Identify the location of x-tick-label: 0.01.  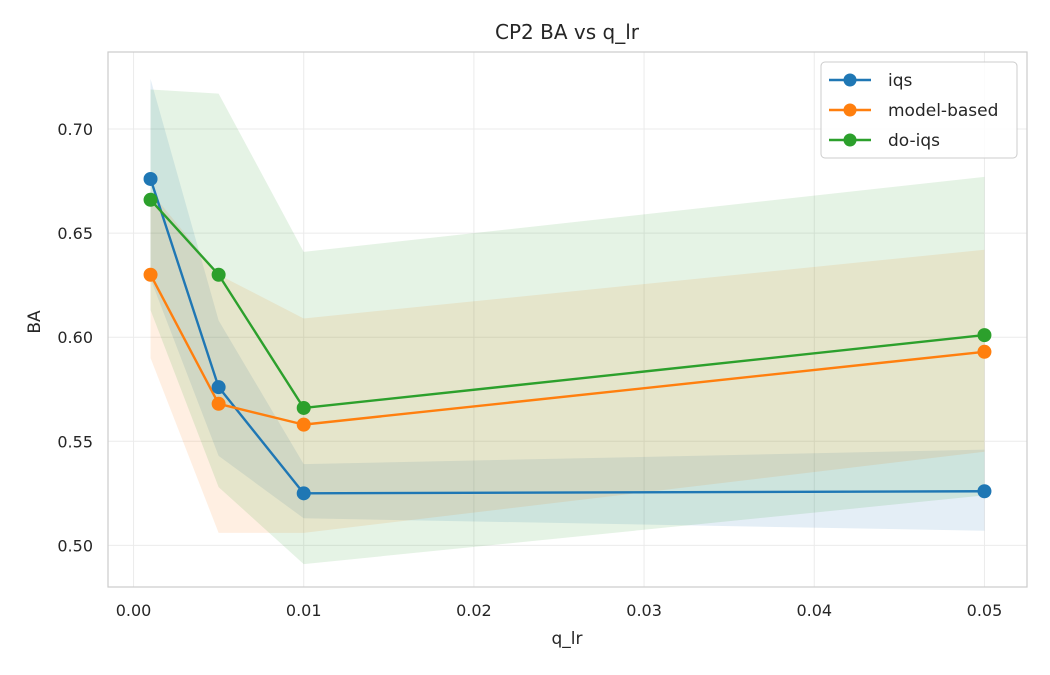
(304, 610).